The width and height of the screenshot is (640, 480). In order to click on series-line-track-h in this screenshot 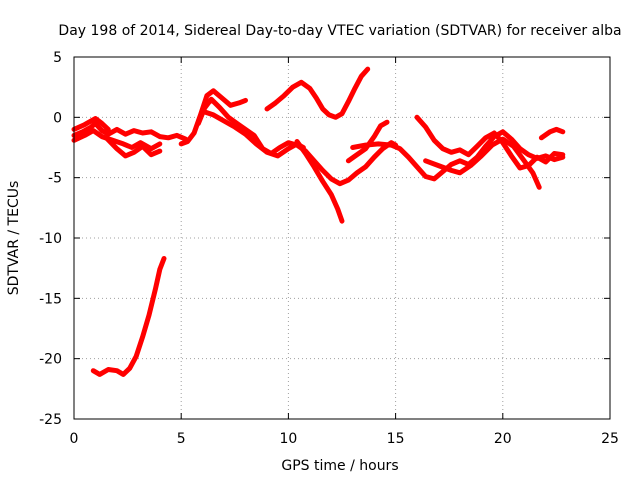, I will do `click(319, 181)`.